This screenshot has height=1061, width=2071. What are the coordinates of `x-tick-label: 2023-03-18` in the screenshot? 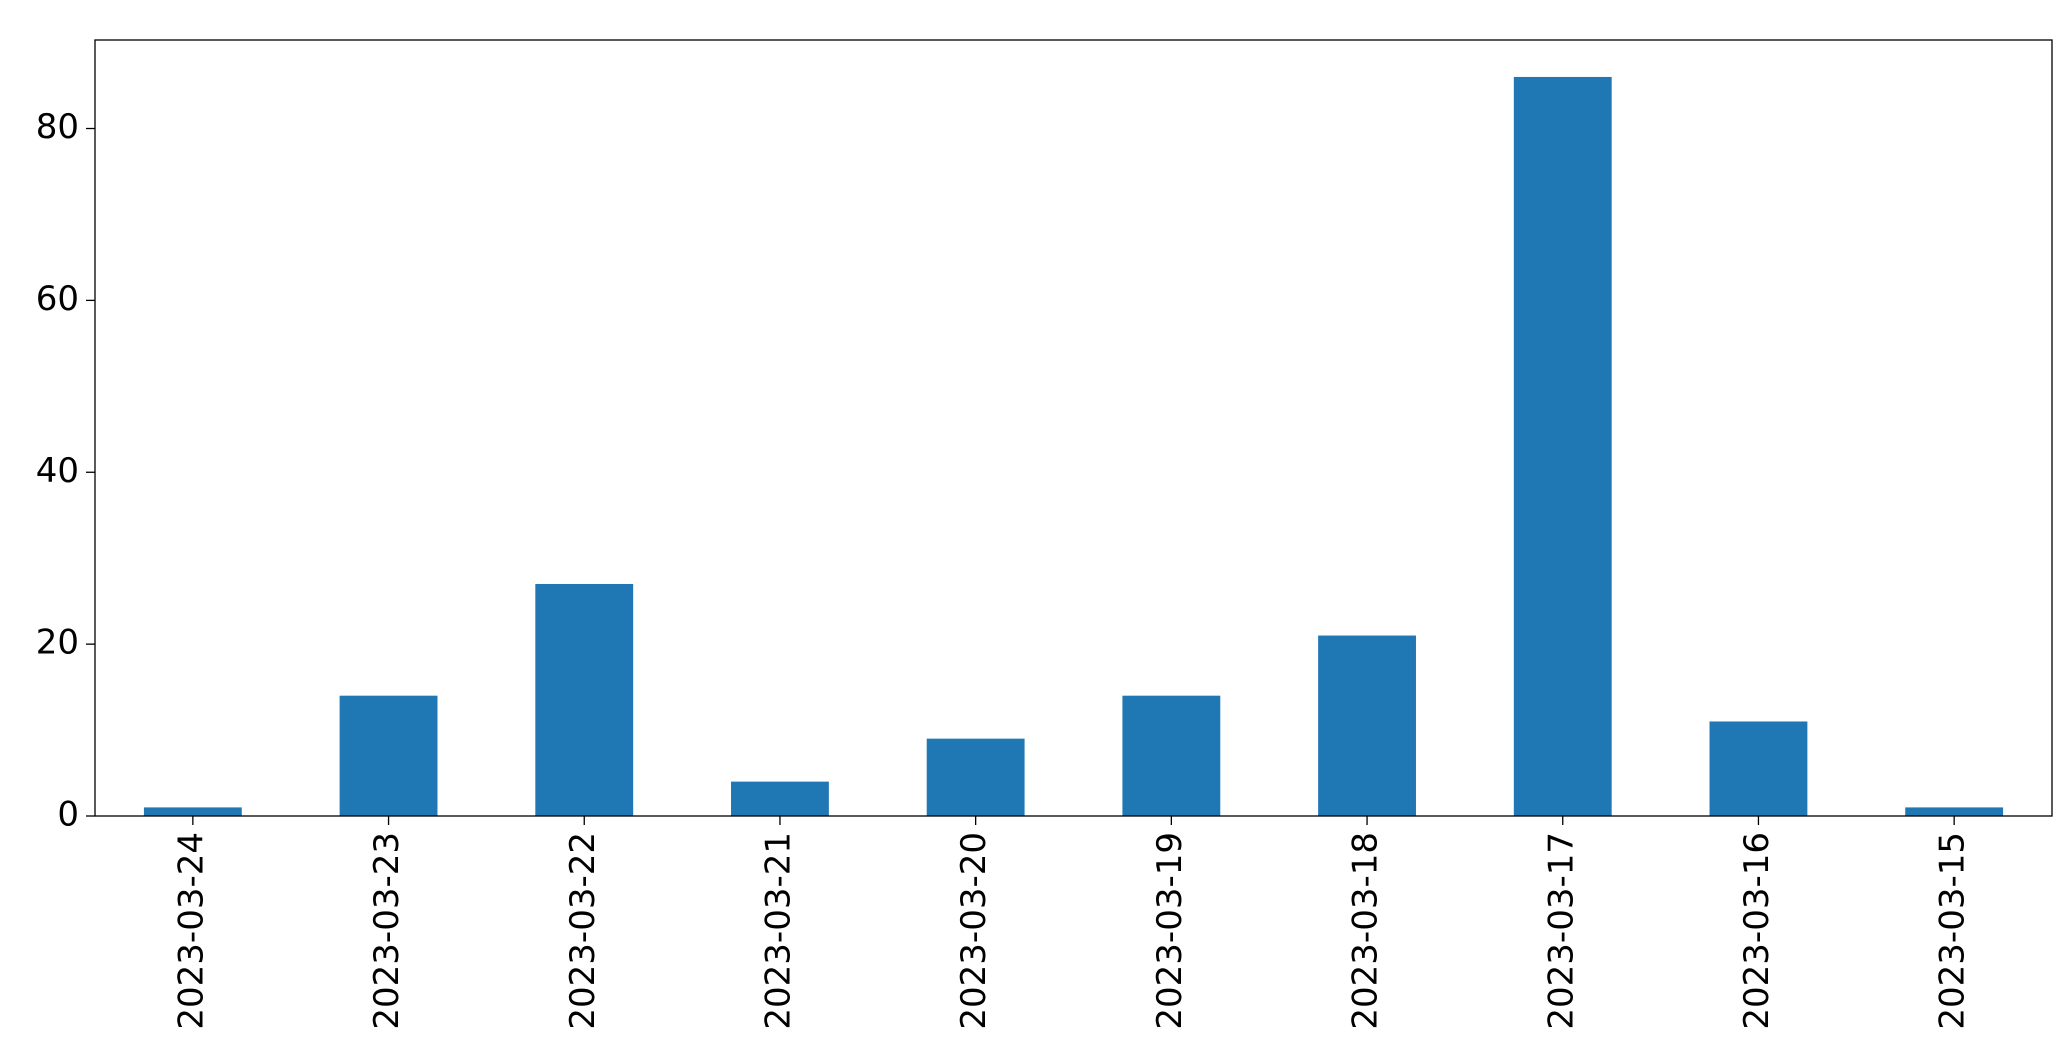 It's located at (1366, 931).